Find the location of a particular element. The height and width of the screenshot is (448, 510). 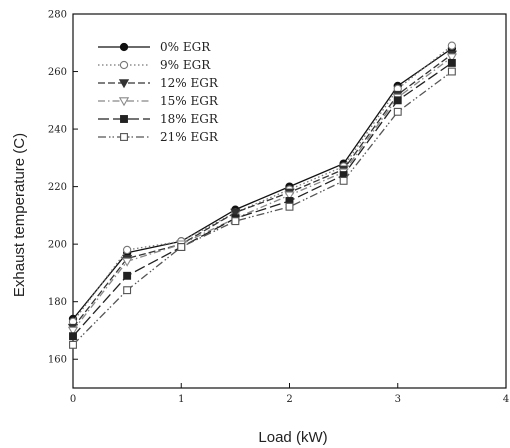

legend-label: 12% EGR is located at coordinates (189, 83).